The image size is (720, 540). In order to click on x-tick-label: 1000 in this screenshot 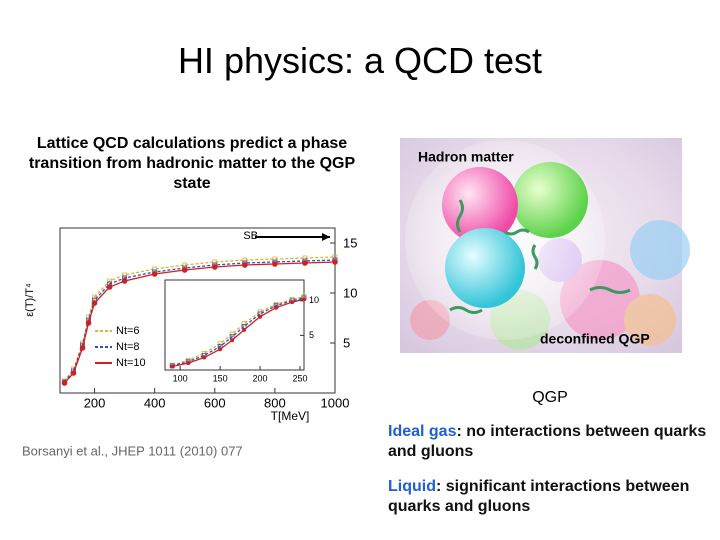, I will do `click(335, 402)`.